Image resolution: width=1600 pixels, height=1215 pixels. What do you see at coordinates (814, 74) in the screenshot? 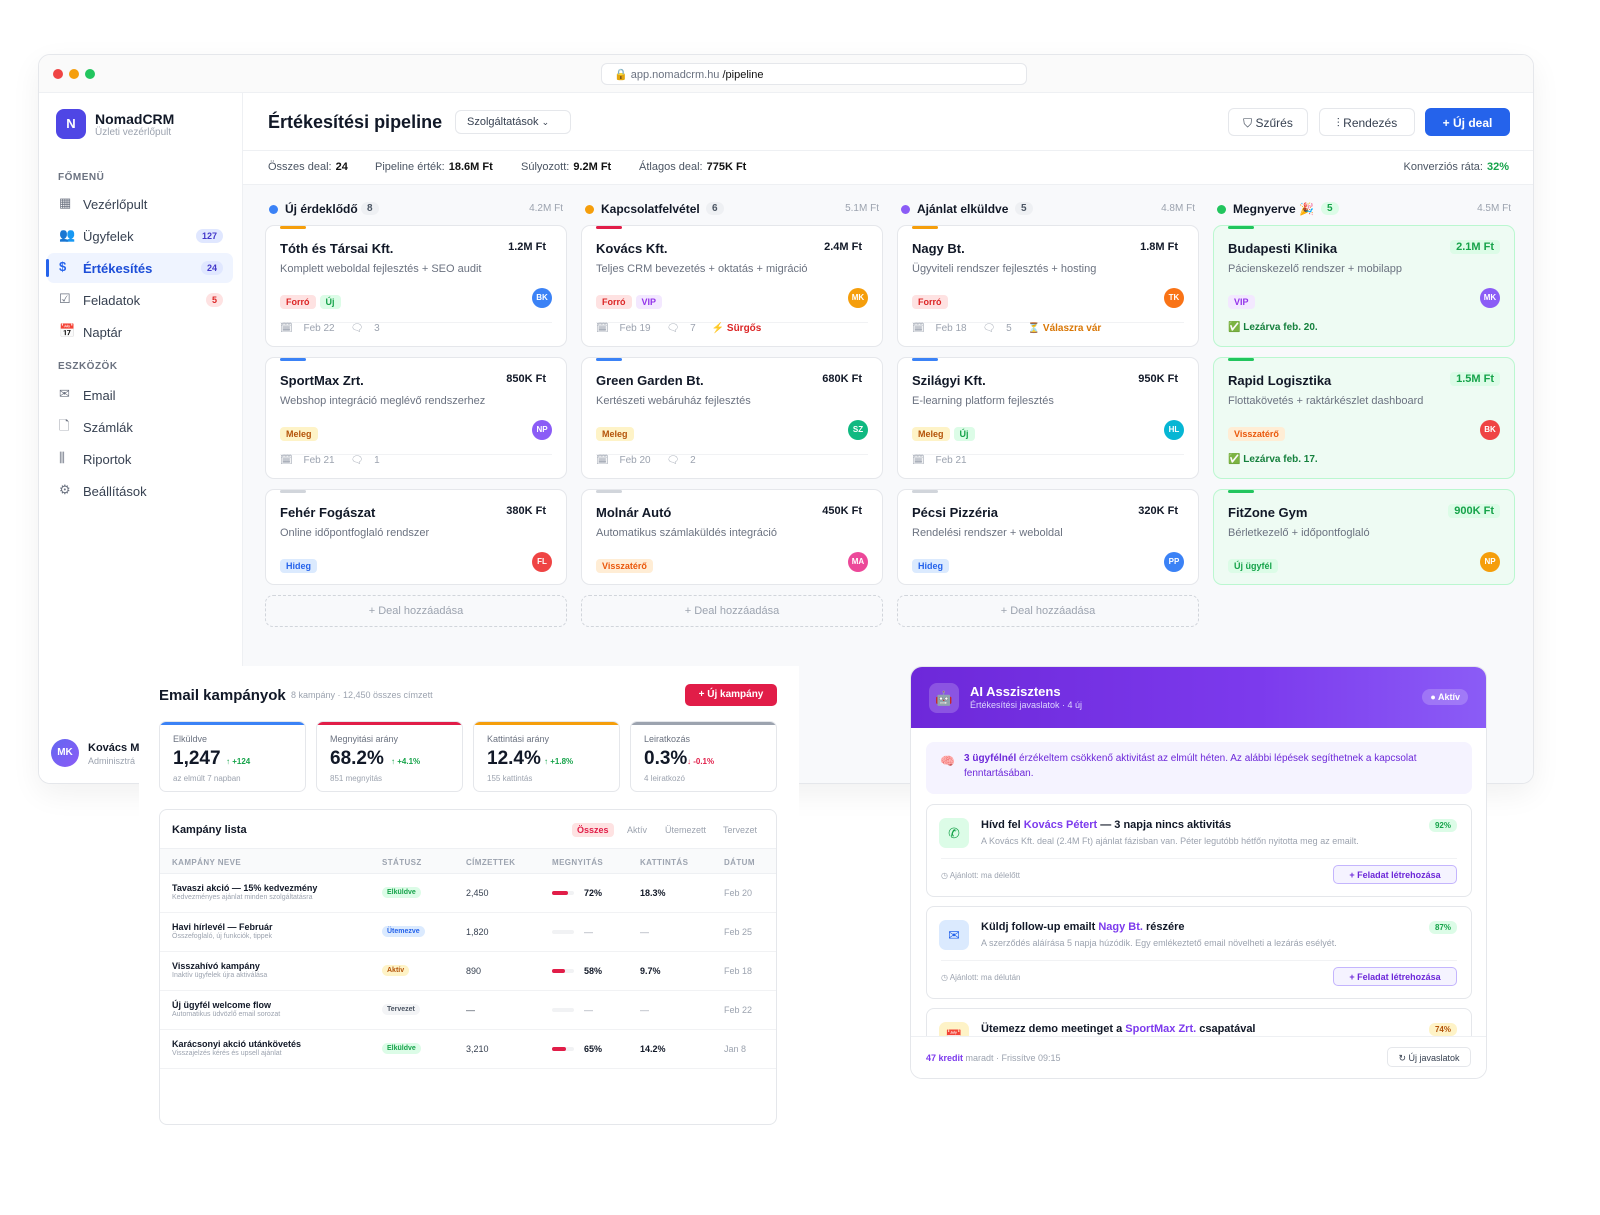
I see `address-bar: 🔒 app.nomadcrm.hu /pipeline` at bounding box center [814, 74].